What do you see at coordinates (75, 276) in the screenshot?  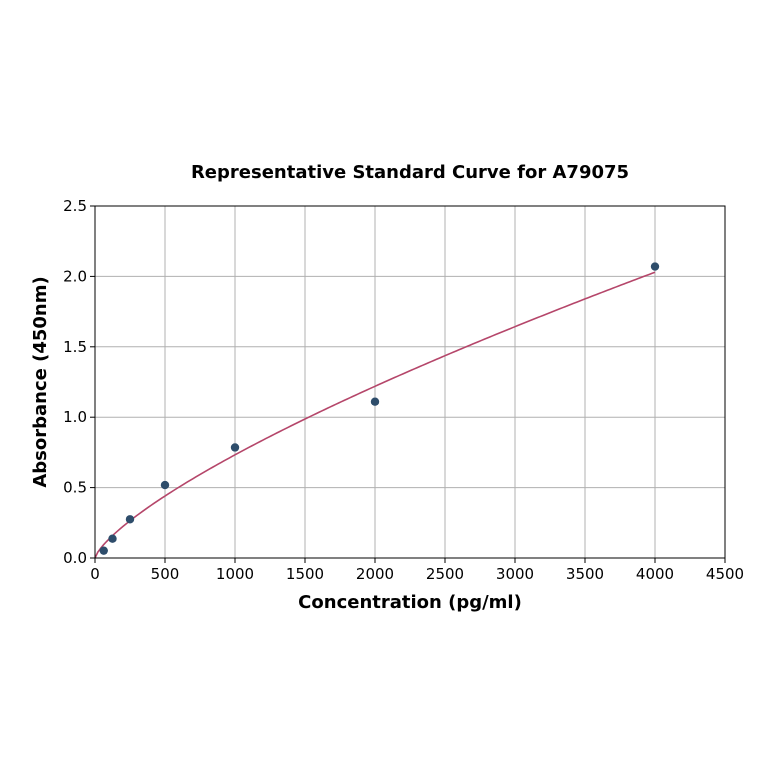 I see `y-tick-label: 2.0` at bounding box center [75, 276].